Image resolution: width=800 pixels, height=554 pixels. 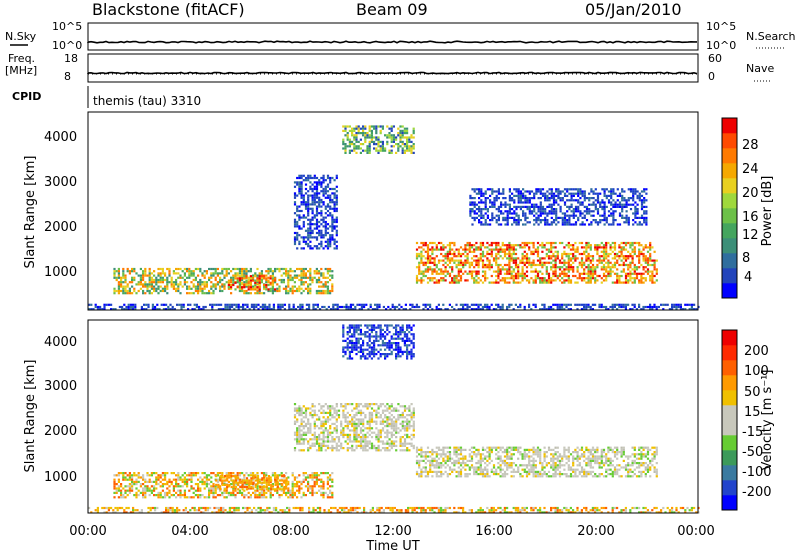 What do you see at coordinates (750, 193) in the screenshot?
I see `power-cbar-tick-20: 20` at bounding box center [750, 193].